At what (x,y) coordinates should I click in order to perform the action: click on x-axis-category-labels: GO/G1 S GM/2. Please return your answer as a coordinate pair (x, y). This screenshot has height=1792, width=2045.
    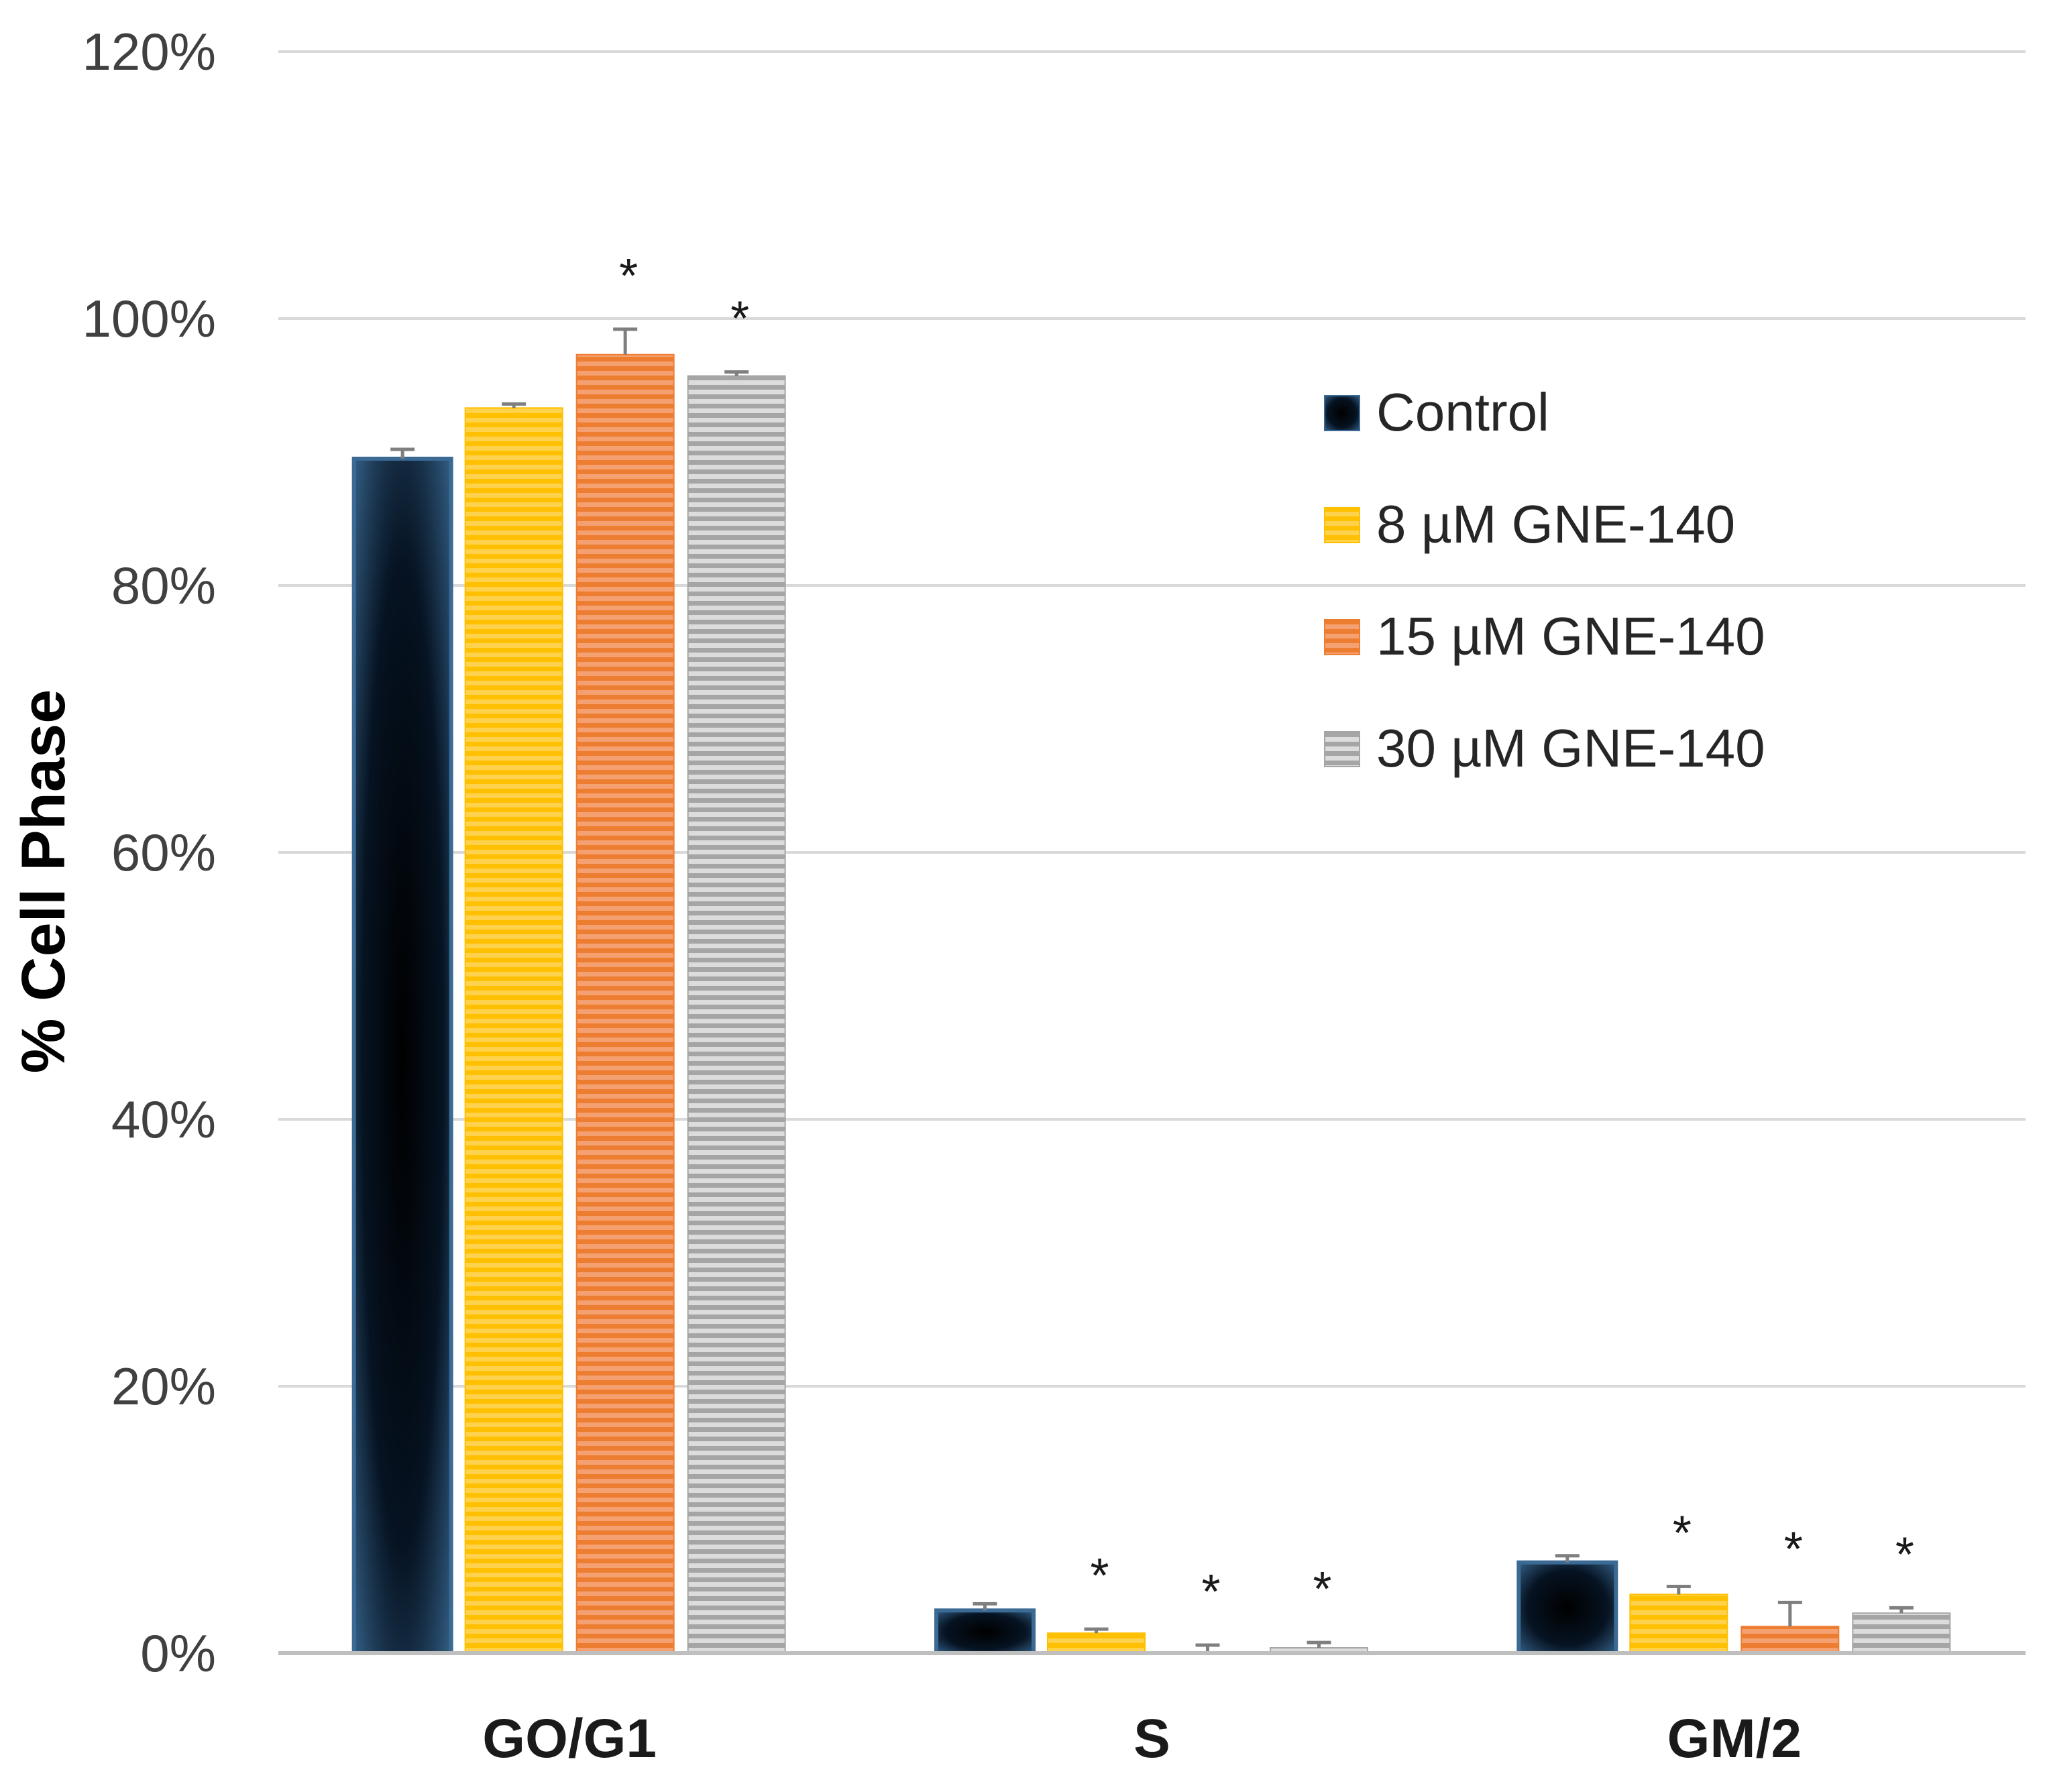
    Looking at the image, I should click on (1142, 1738).